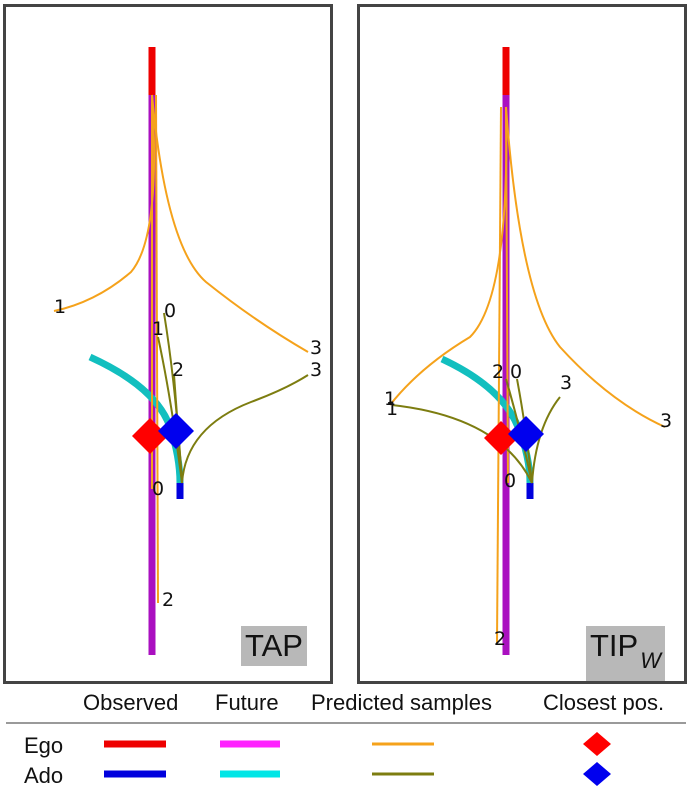  Describe the element at coordinates (597, 774) in the screenshot. I see `swatch-ado-closest` at that location.